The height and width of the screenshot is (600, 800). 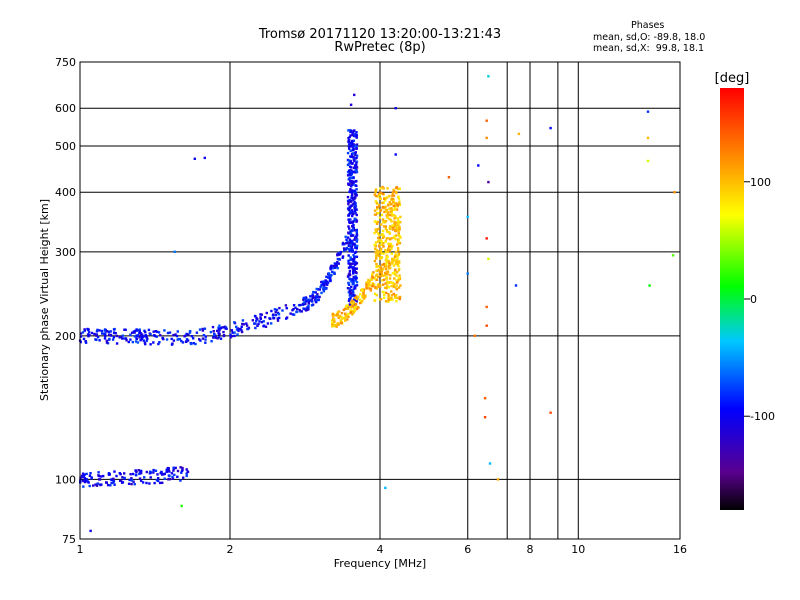 What do you see at coordinates (467, 549) in the screenshot?
I see `x-tick-label: 6` at bounding box center [467, 549].